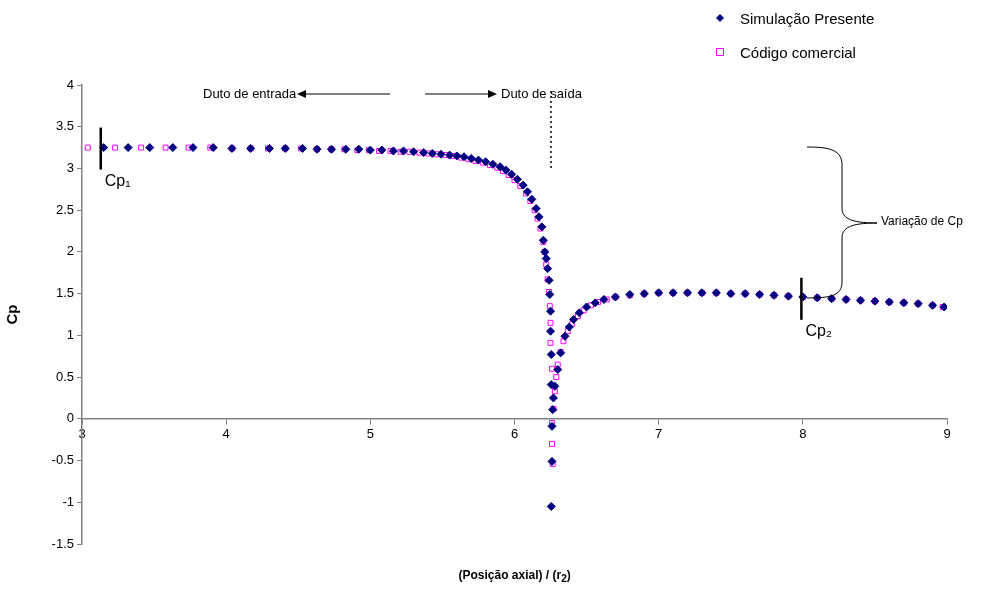 The width and height of the screenshot is (1004, 590). What do you see at coordinates (64, 376) in the screenshot?
I see `y-tick-label: 0.5` at bounding box center [64, 376].